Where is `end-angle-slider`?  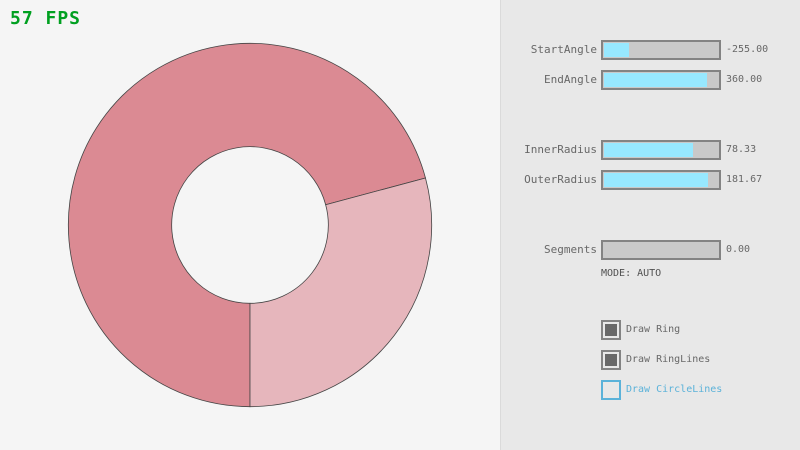 end-angle-slider is located at coordinates (661, 80).